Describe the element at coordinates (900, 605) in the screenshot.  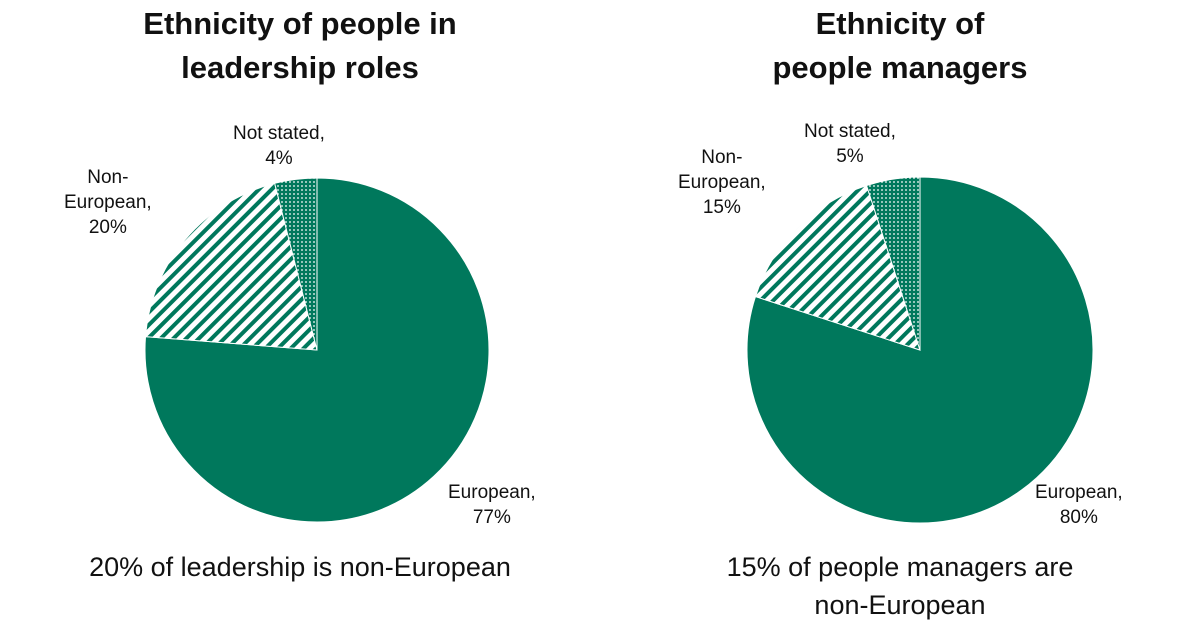
I see `caption-line: non-European` at that location.